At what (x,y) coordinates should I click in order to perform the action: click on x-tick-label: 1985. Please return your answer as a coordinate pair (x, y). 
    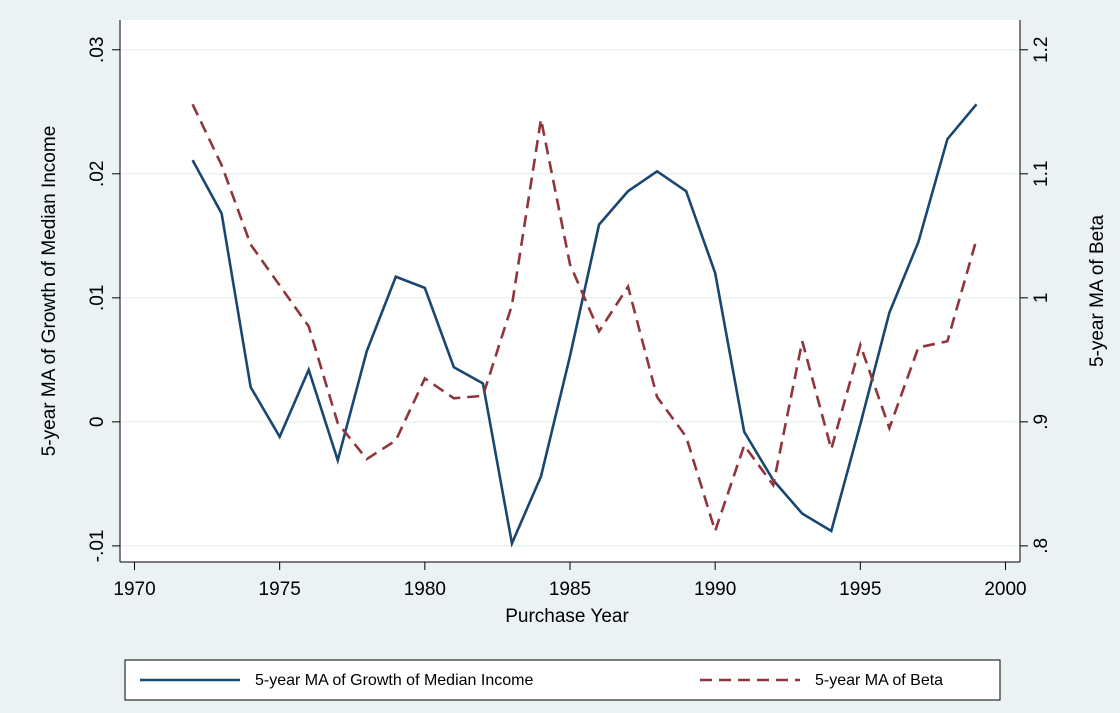
    Looking at the image, I should click on (570, 589).